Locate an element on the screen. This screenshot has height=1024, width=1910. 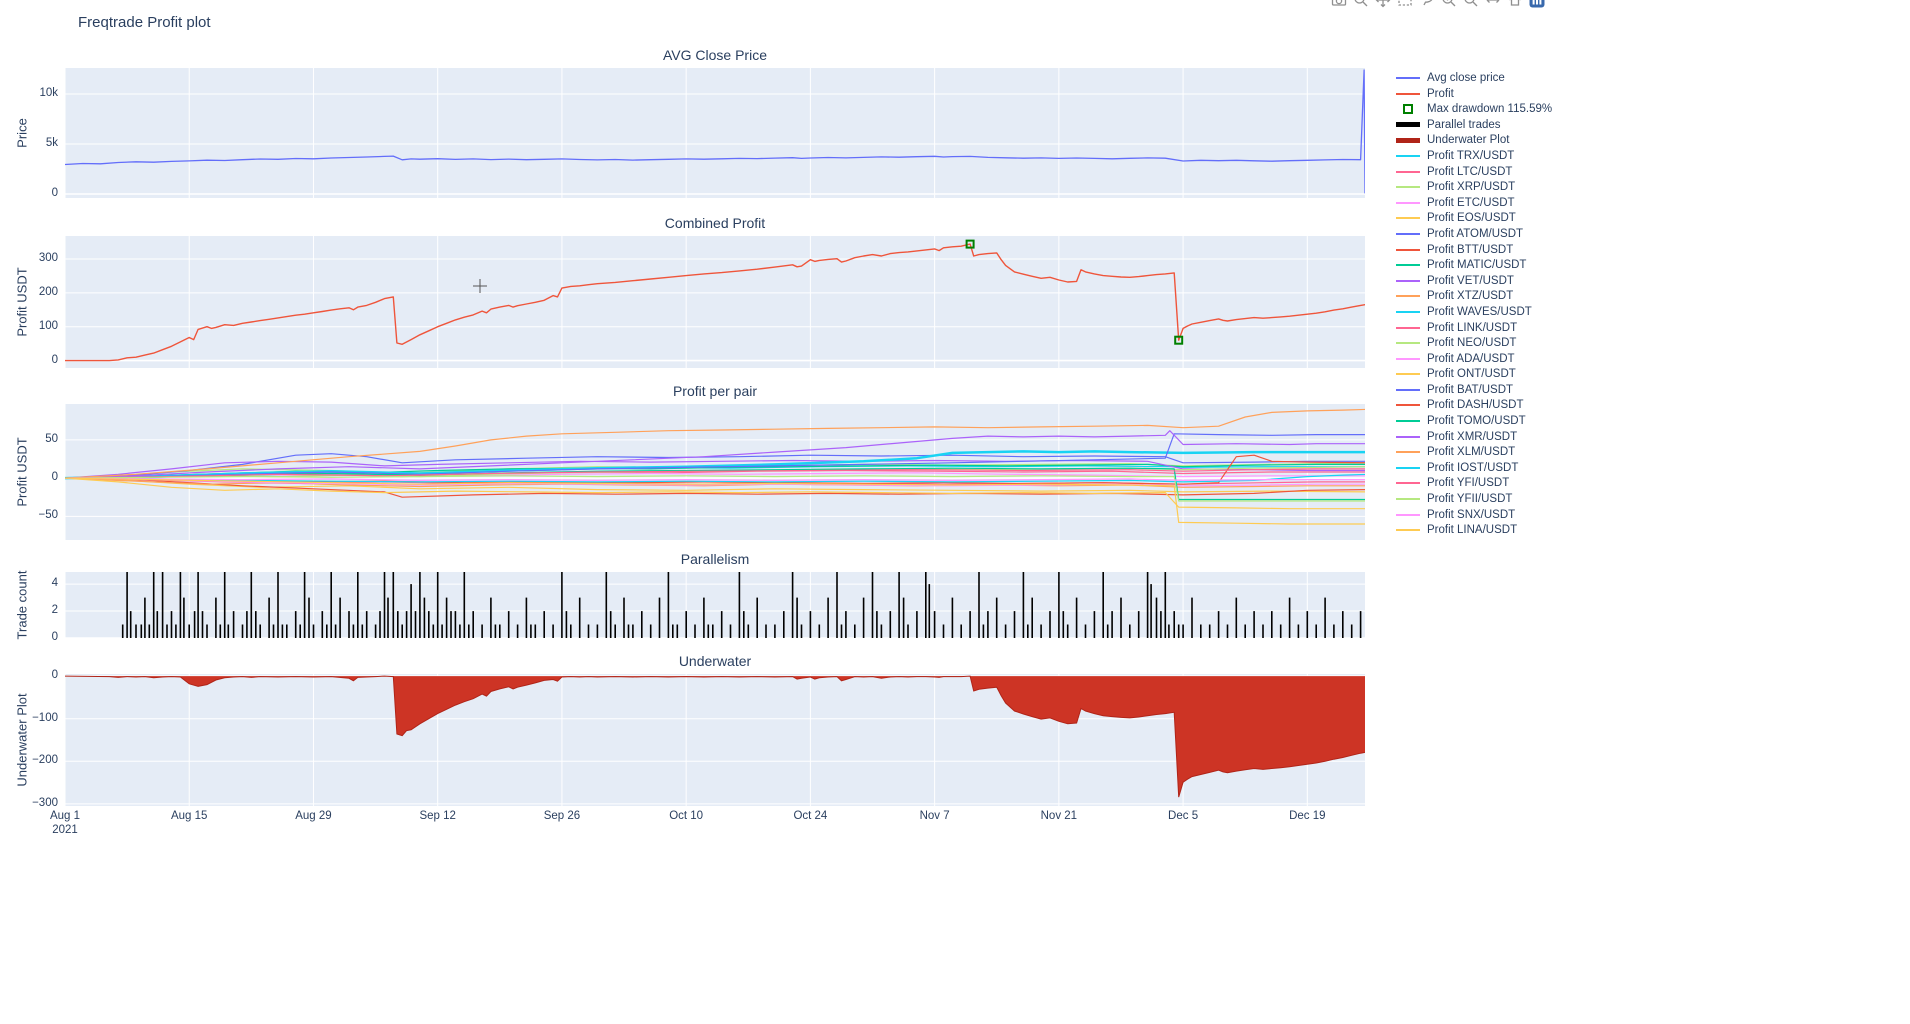
legend-item-label: Profit EOS/USDT is located at coordinates (1471, 218).